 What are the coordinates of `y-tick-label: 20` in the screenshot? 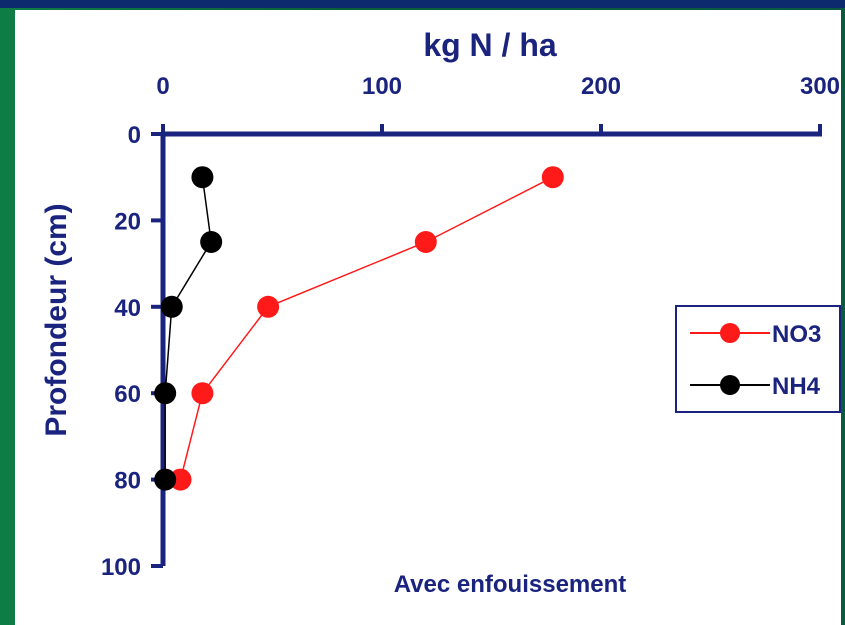 It's located at (127, 221).